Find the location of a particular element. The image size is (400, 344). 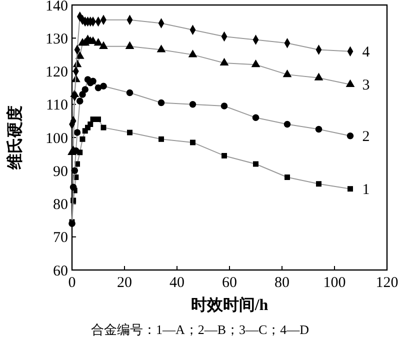

x-axis-title: 时效时间/h is located at coordinates (229, 305).